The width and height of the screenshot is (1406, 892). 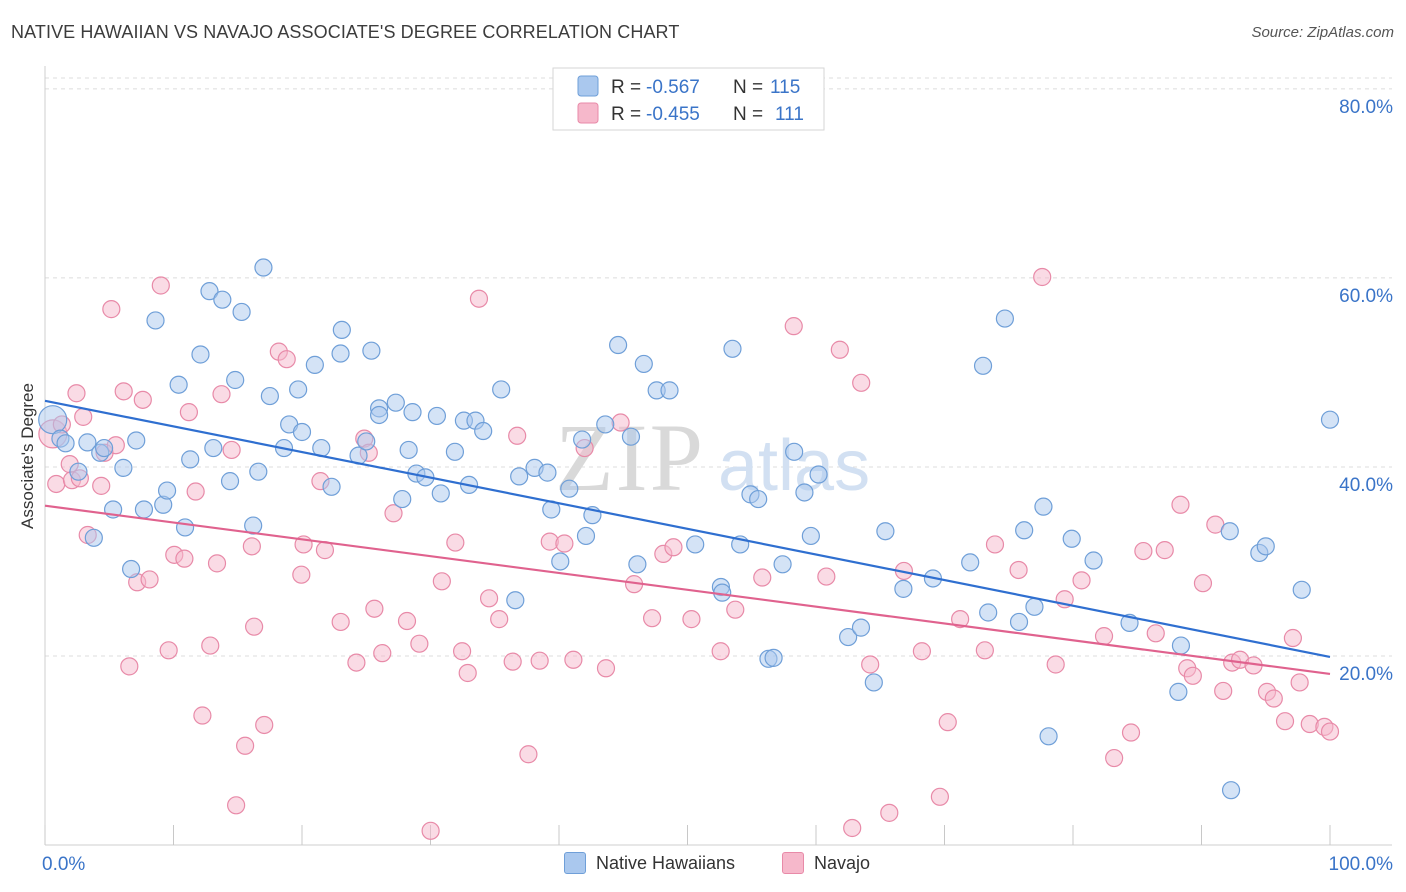 I want to click on watermark: ZIP atlas, so click(x=712, y=457).